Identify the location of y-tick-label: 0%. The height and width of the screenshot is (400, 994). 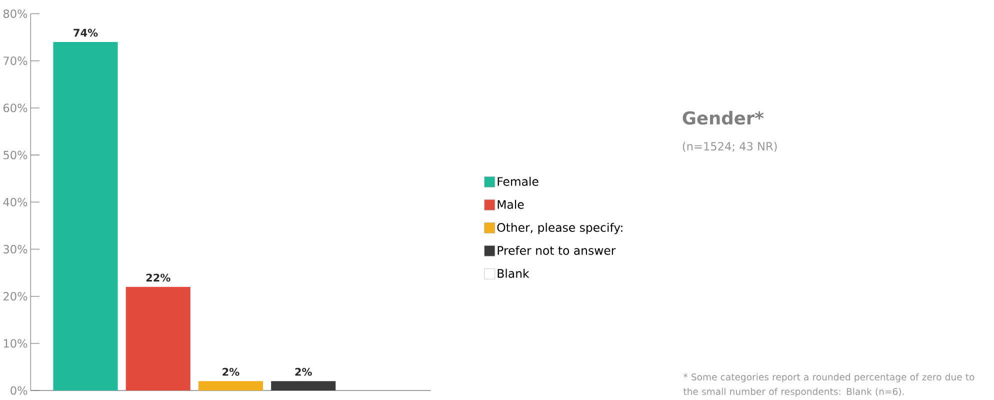
(19, 390).